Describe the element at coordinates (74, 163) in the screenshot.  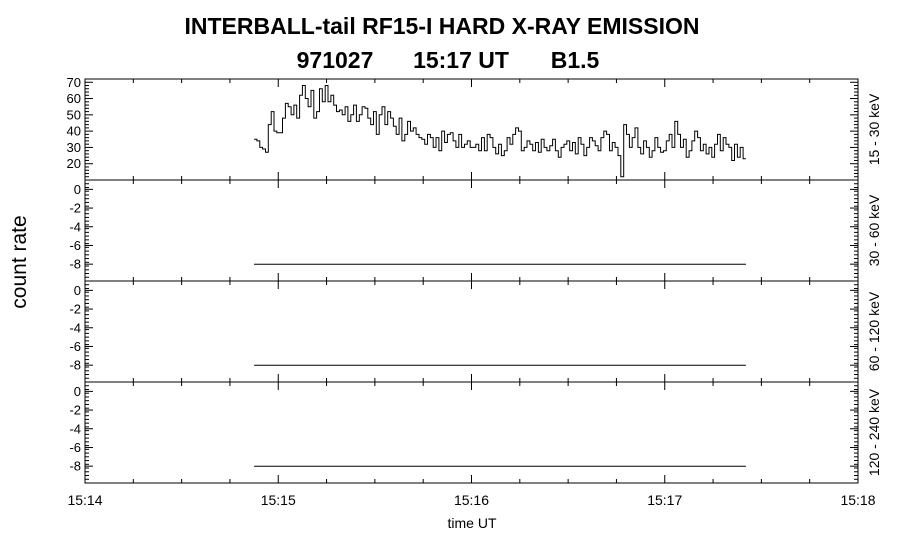
I see `y-tick-label: 20` at that location.